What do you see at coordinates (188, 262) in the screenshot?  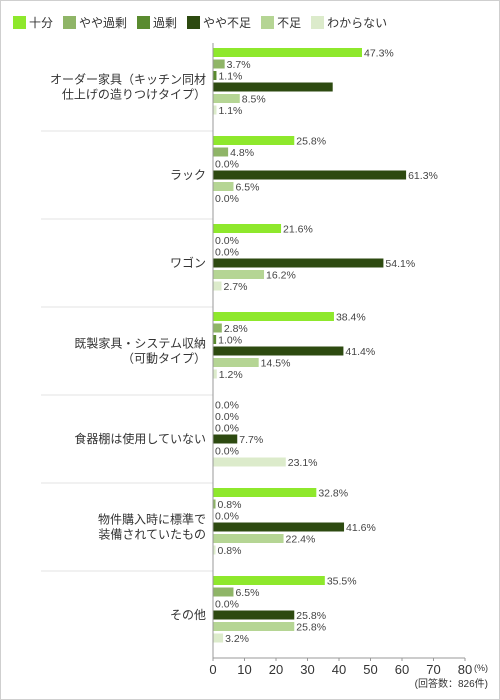 I see `category-label: ワゴン` at bounding box center [188, 262].